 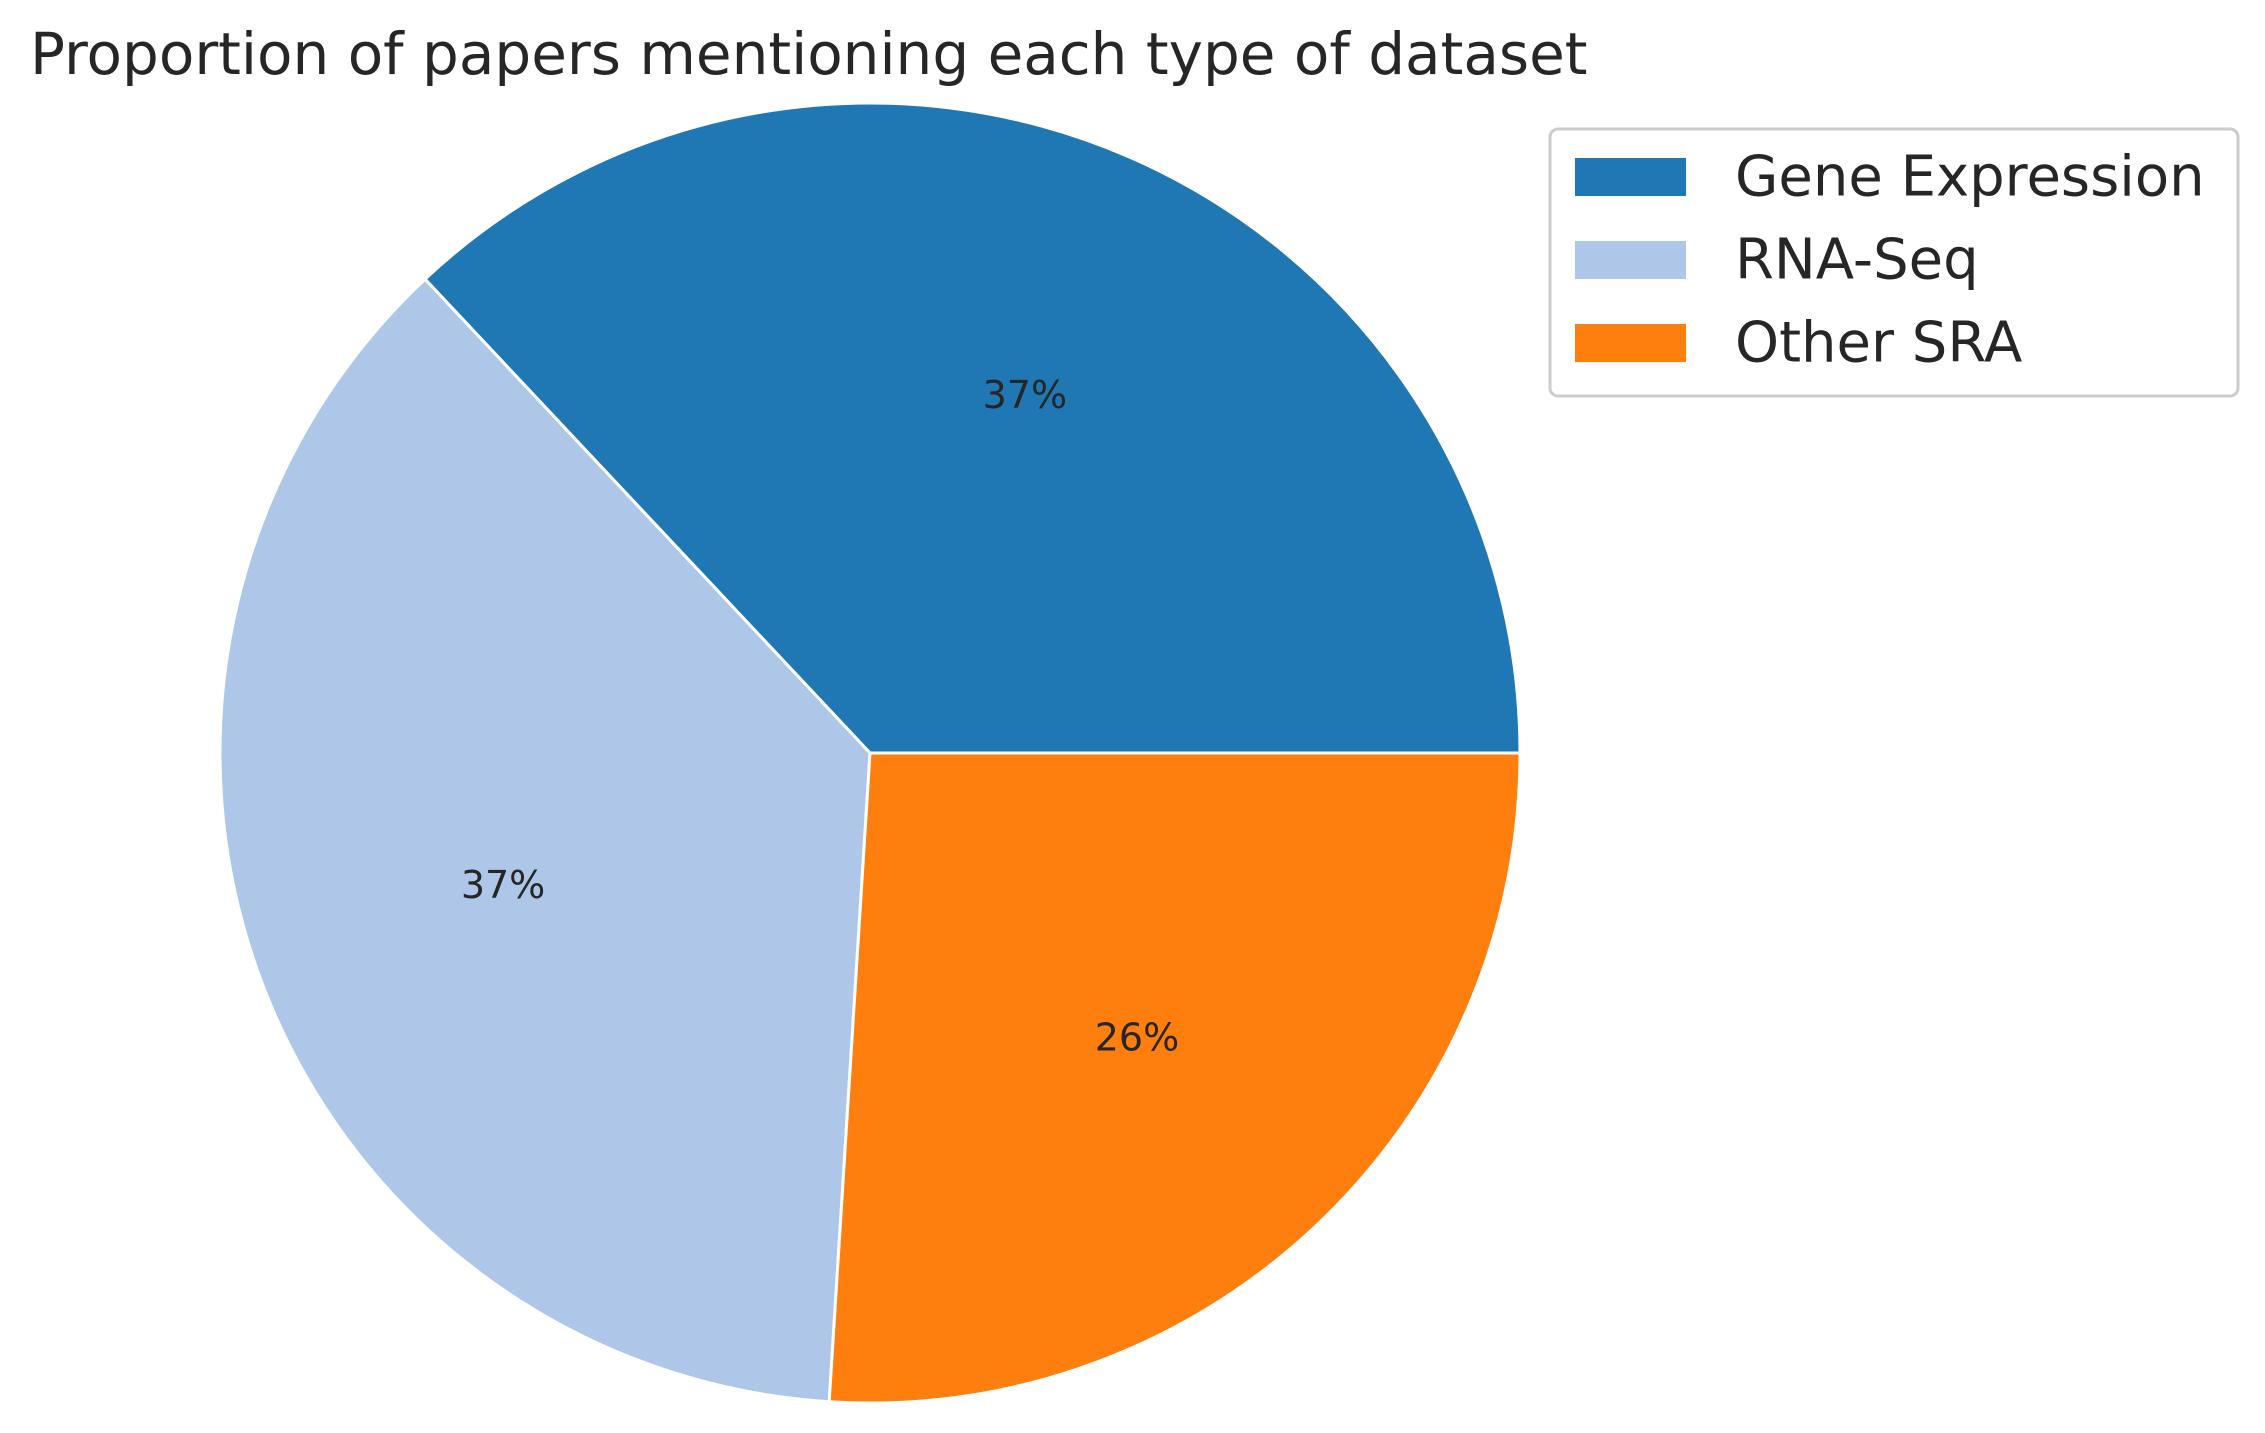 I want to click on legend-frame, so click(x=1894, y=262).